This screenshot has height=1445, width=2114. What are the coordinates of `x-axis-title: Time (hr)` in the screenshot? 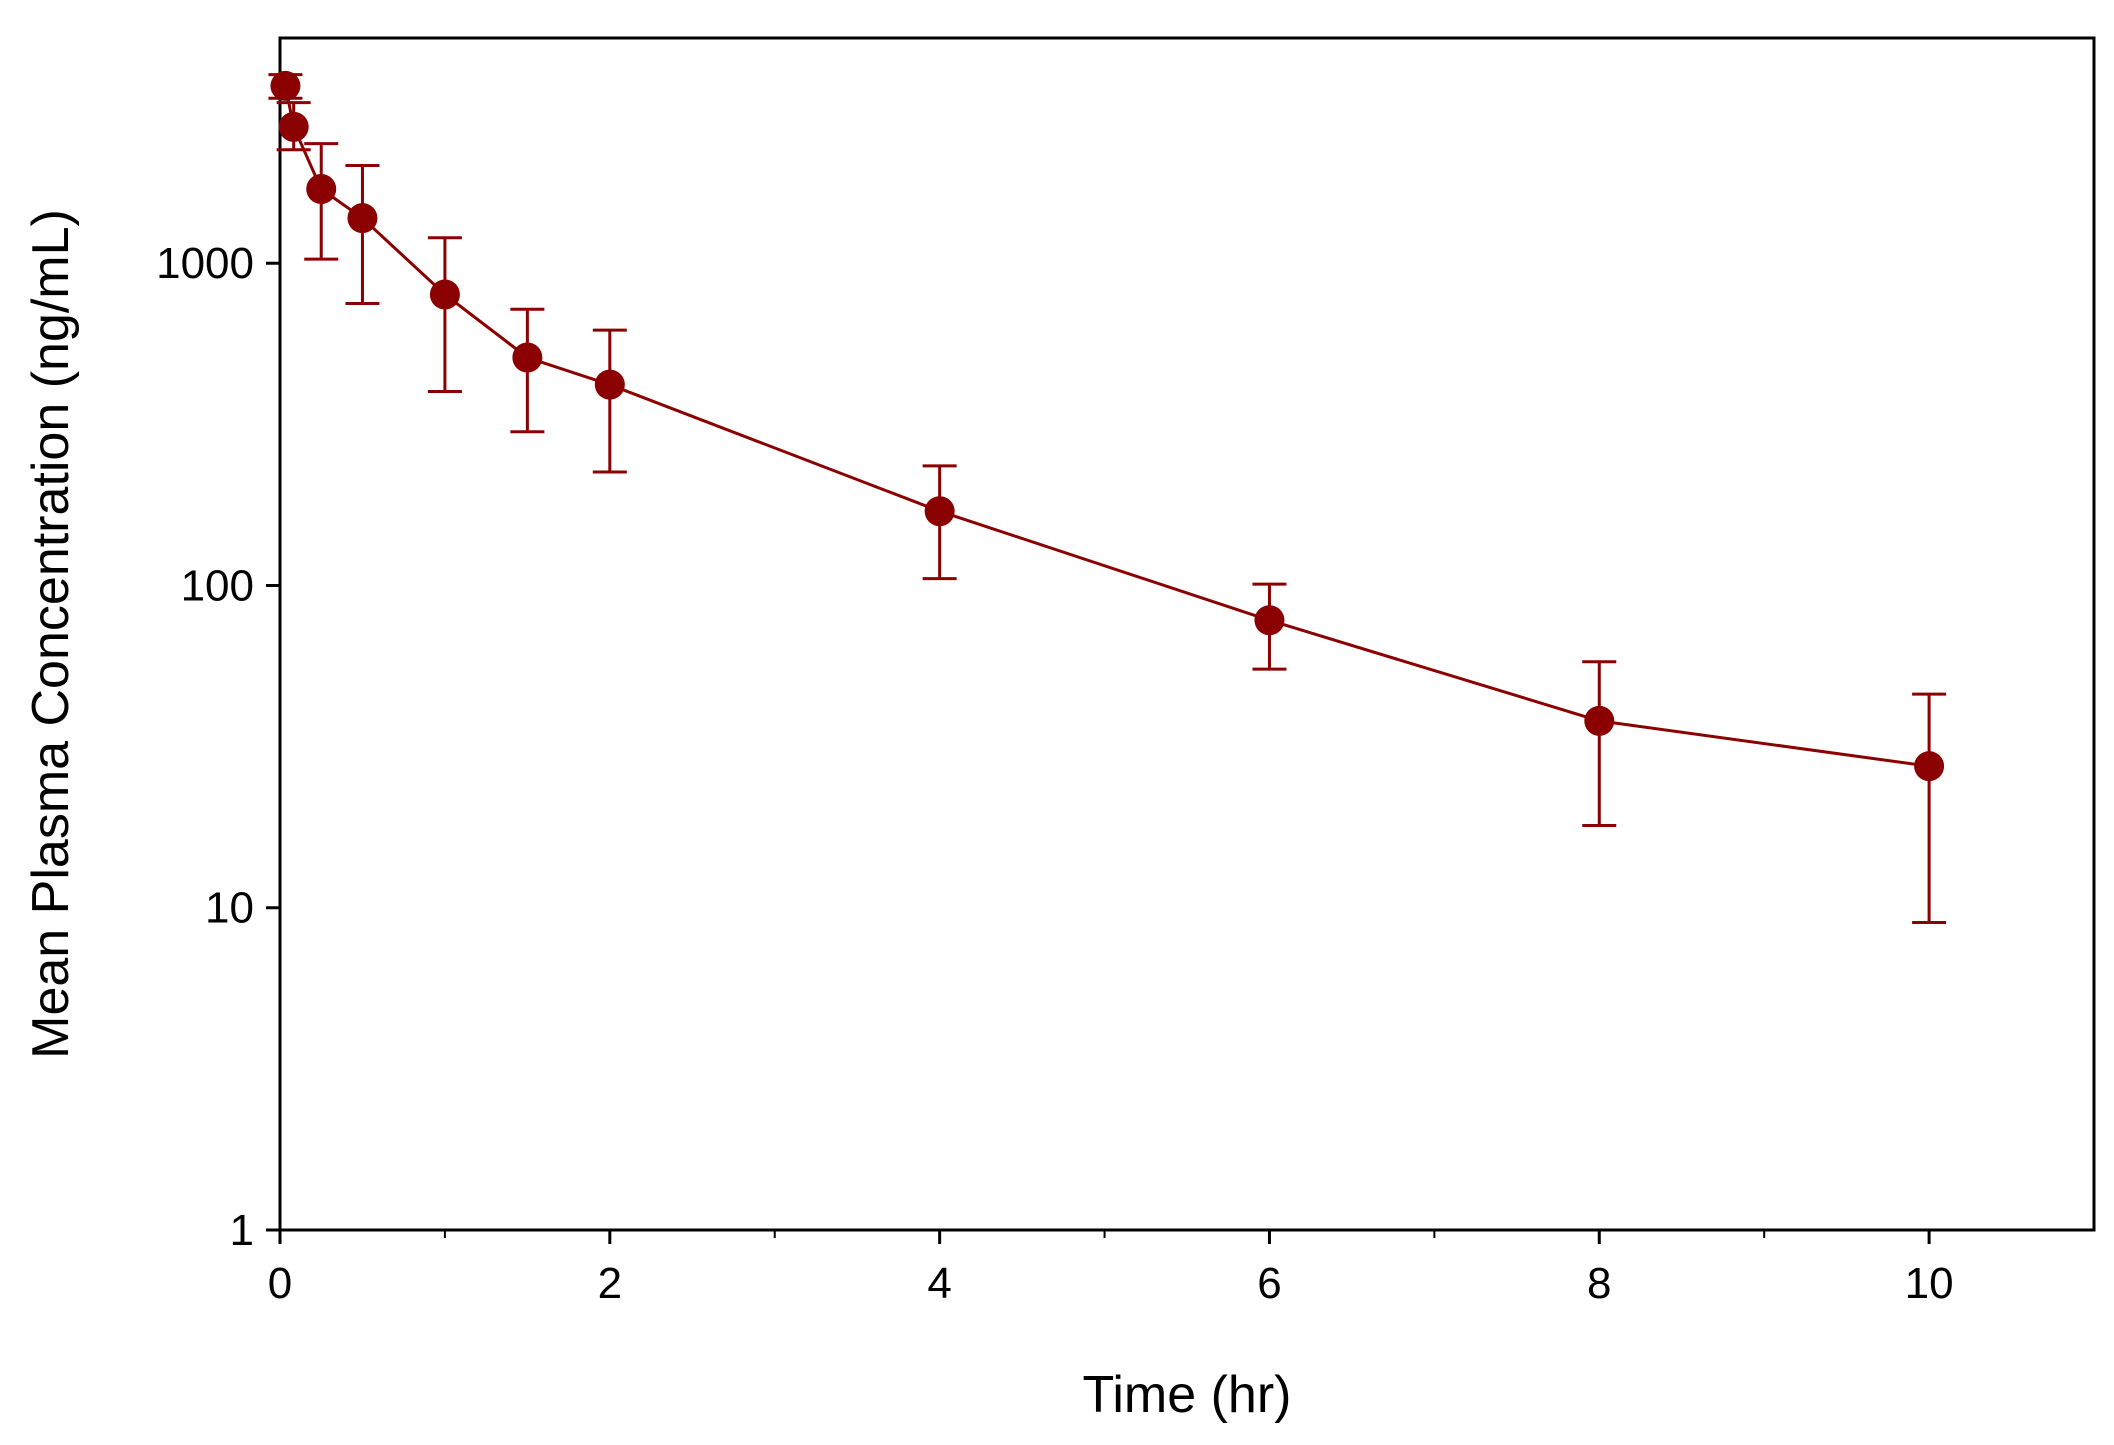 It's located at (1187, 1395).